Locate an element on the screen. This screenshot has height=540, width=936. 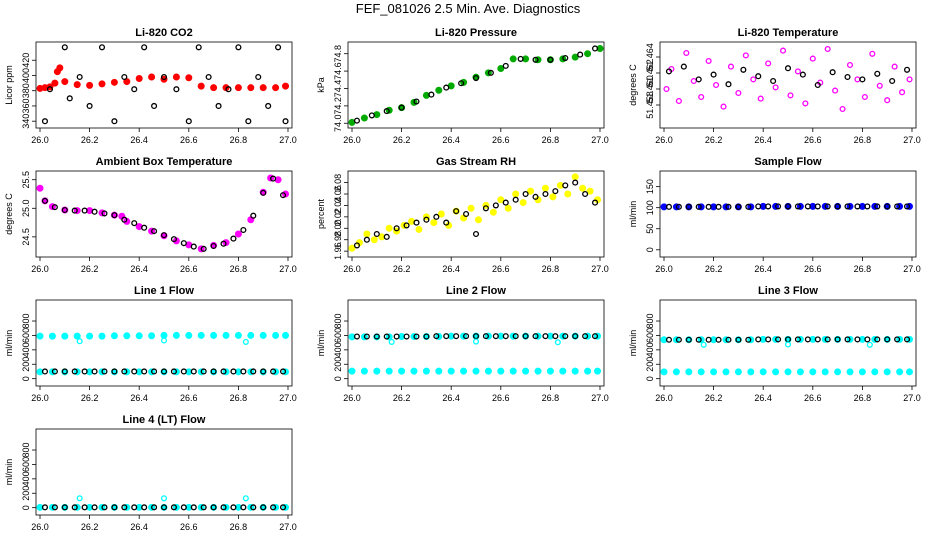
x-tick-label: 26.6 is located at coordinates (813, 140).